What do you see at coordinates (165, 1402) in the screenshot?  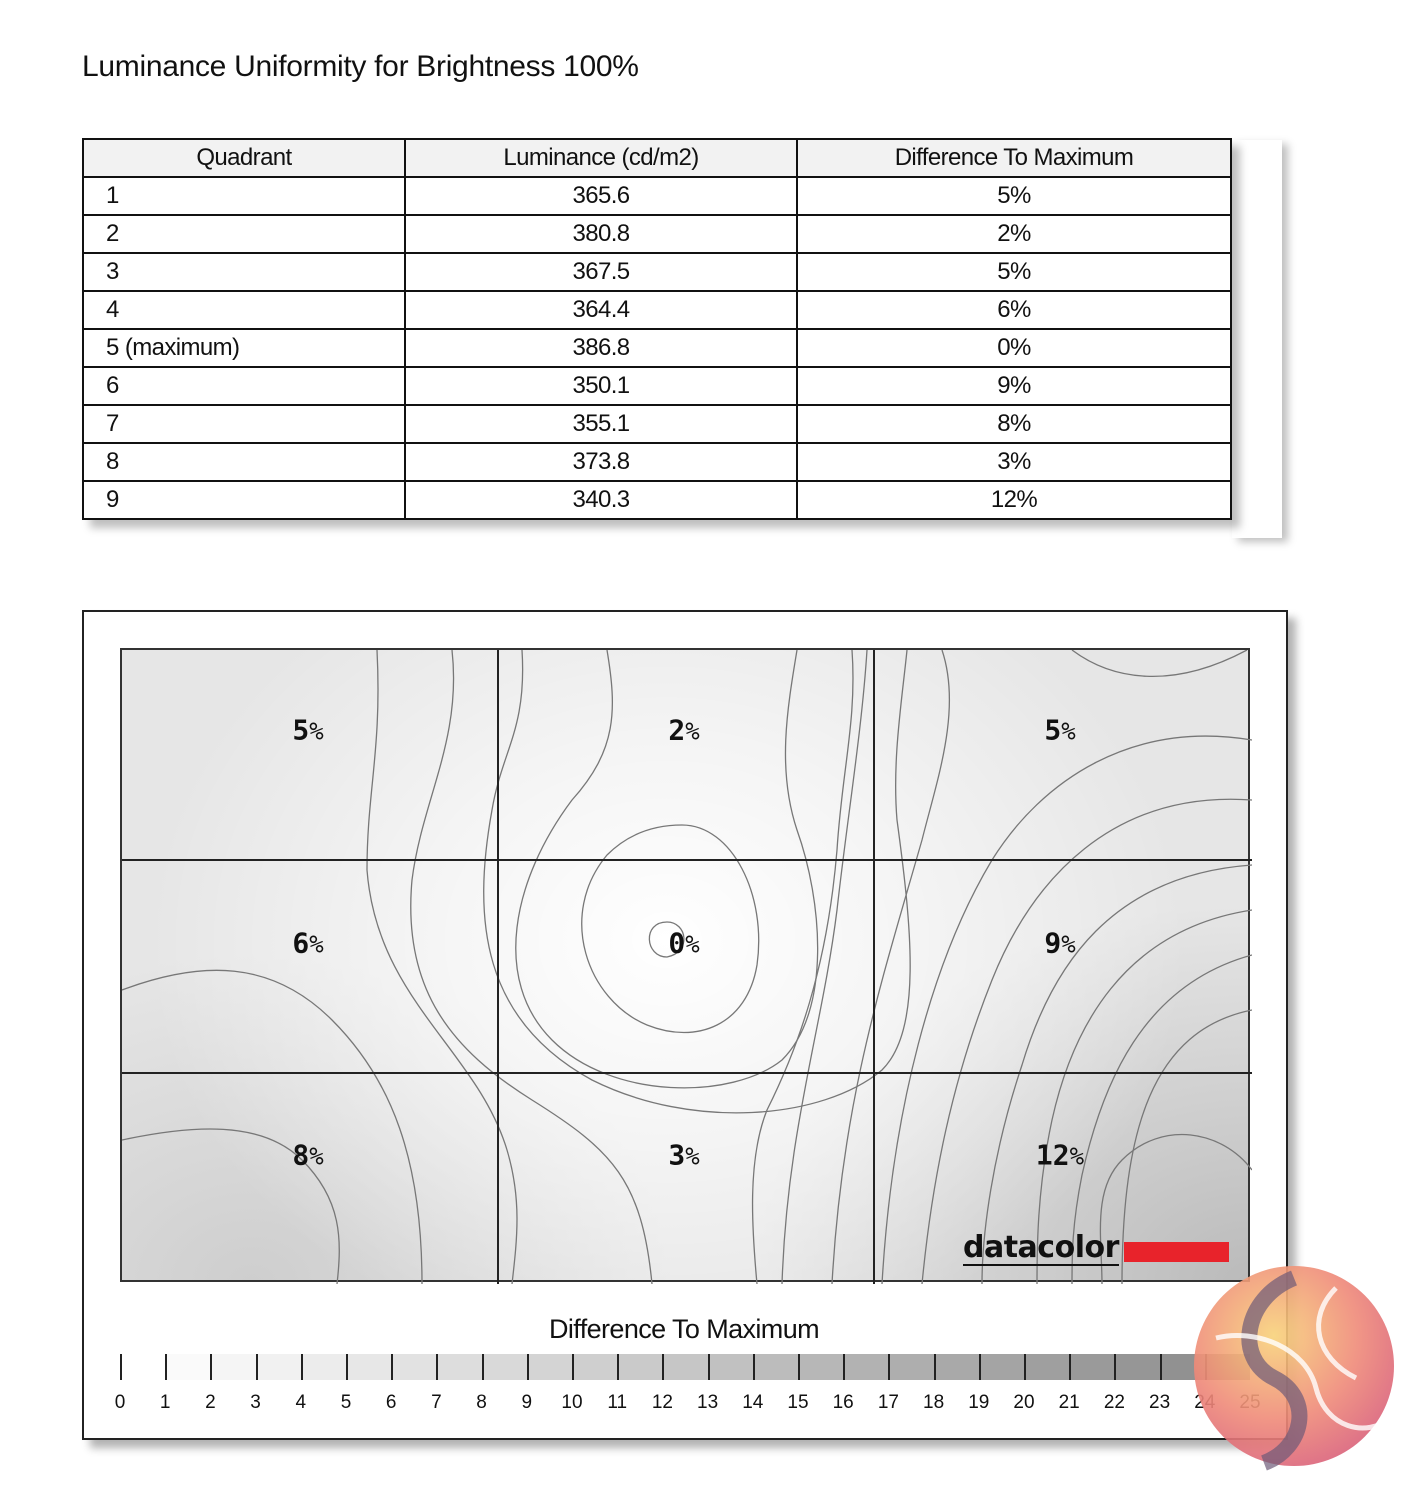 I see `colorbar-tick-label: 1` at bounding box center [165, 1402].